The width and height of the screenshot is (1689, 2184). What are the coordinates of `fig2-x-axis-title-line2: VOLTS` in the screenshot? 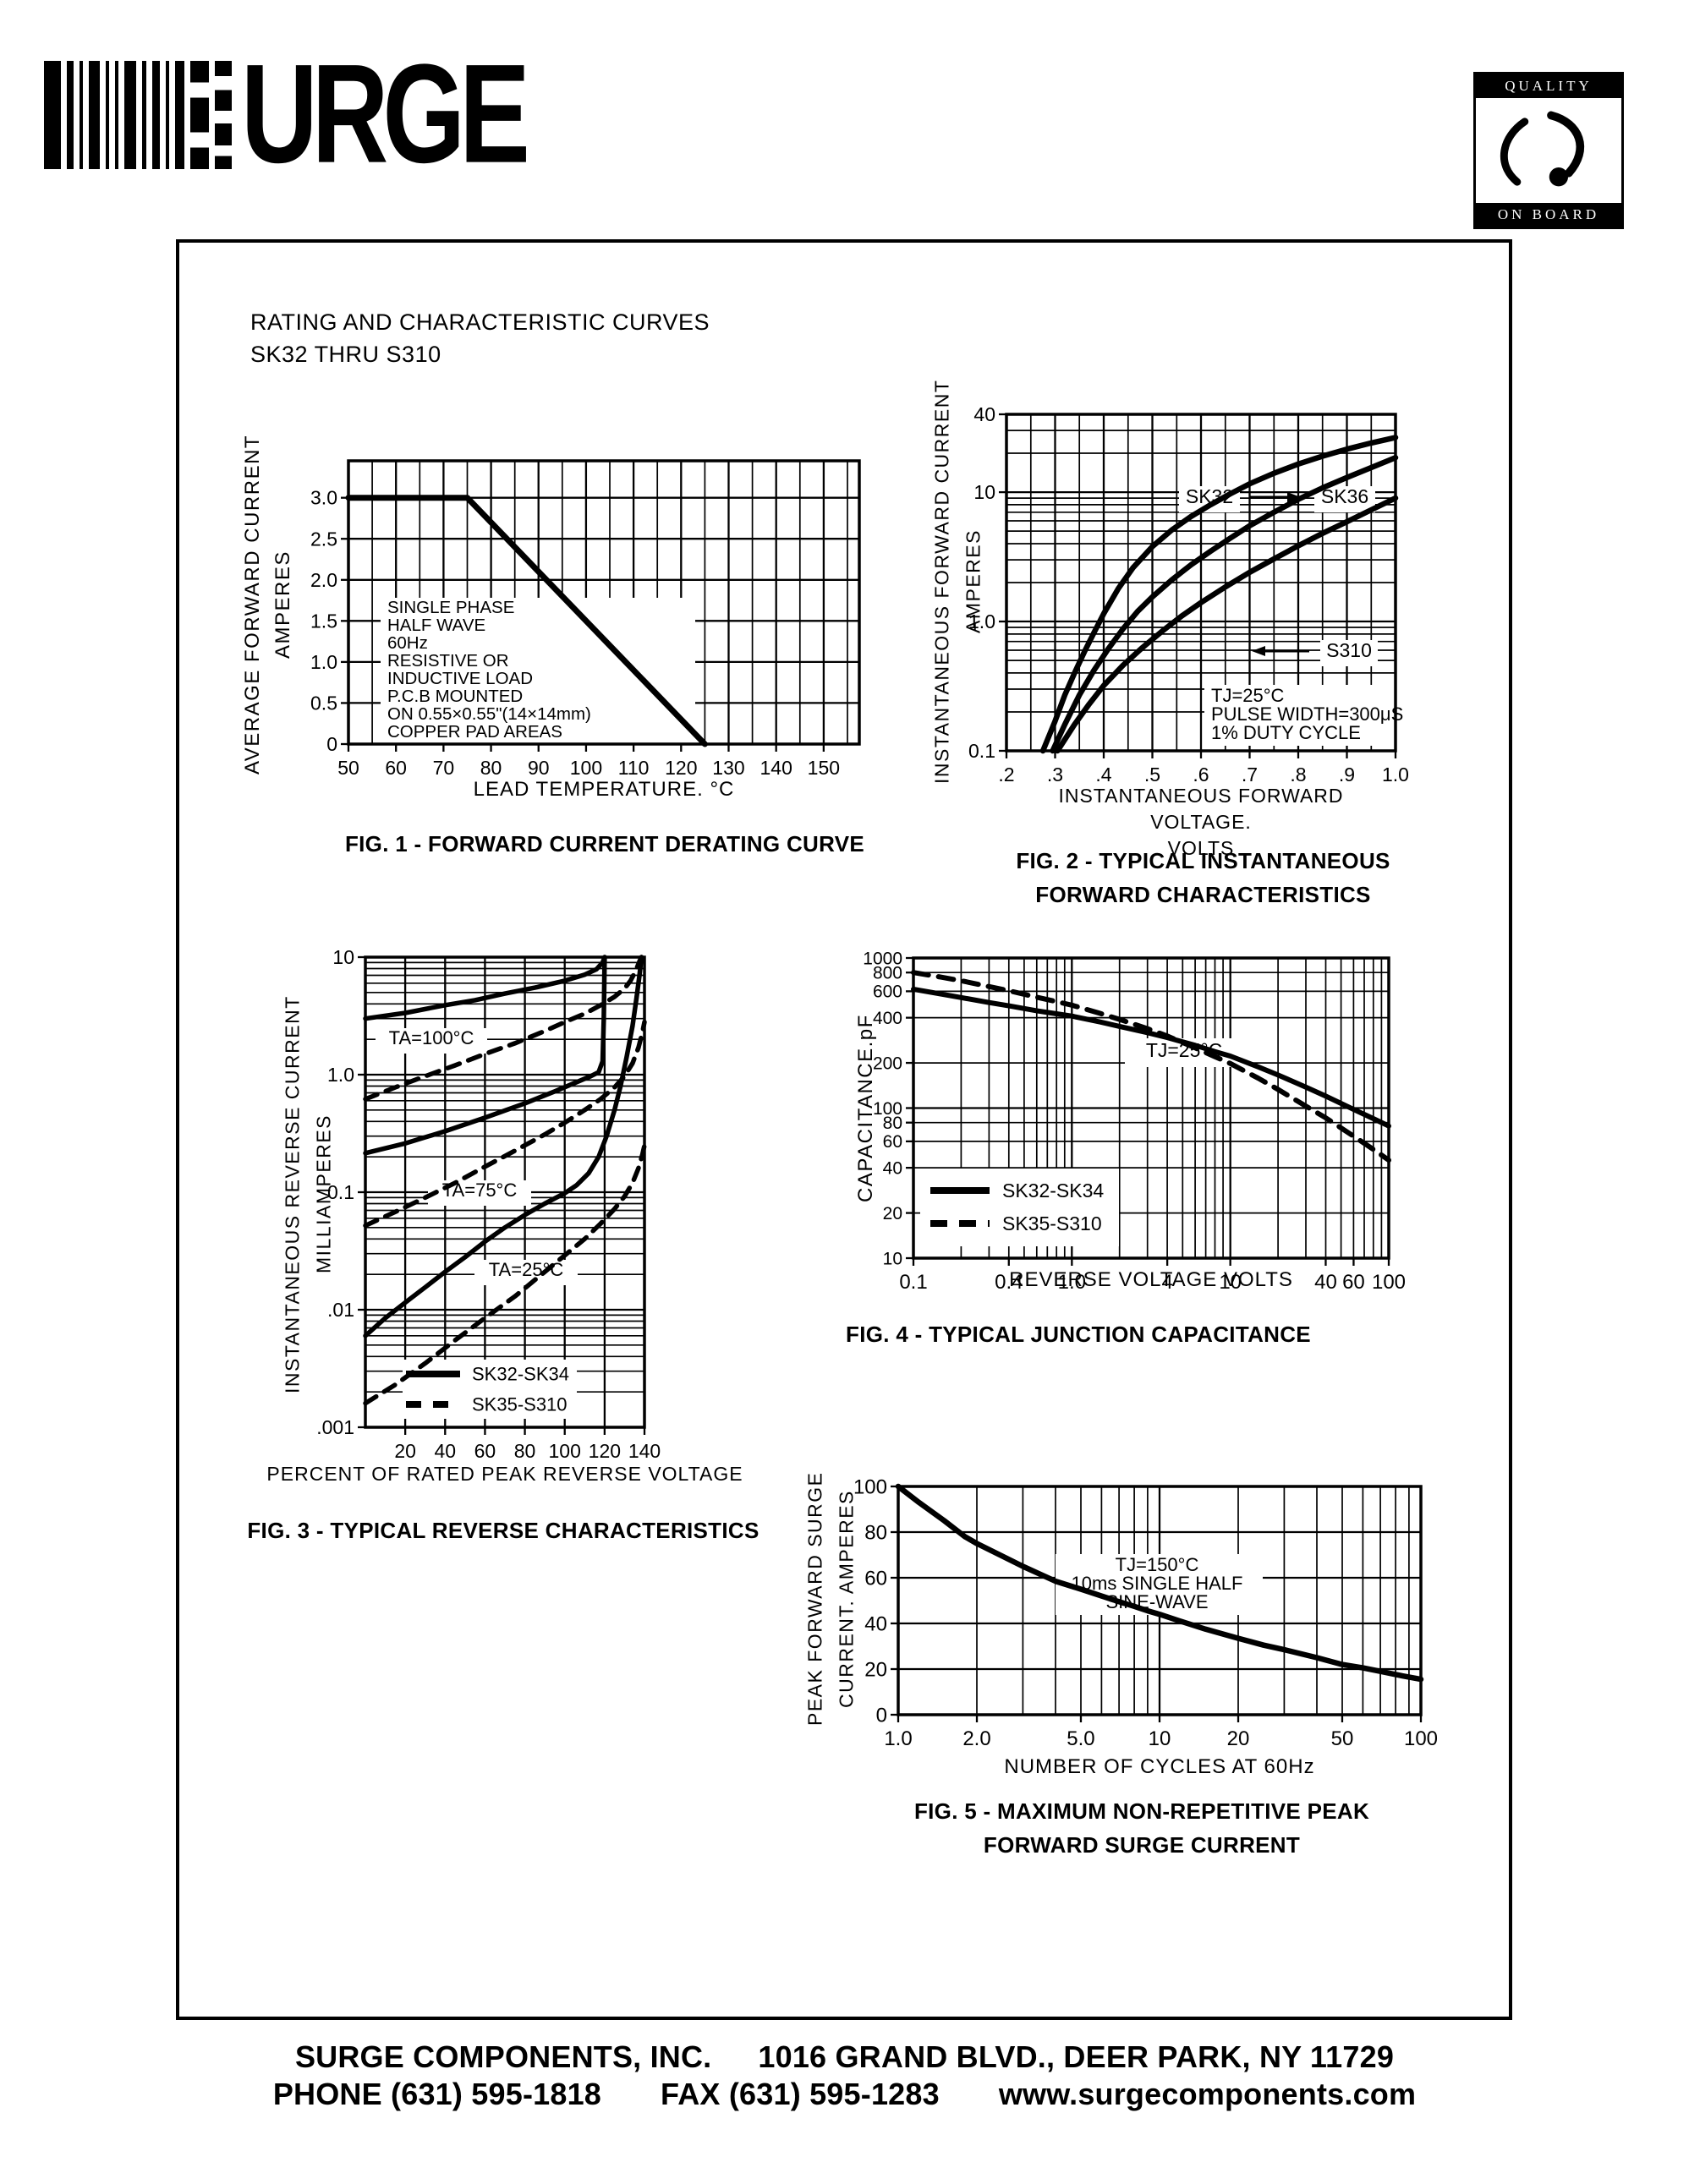 It's located at (1201, 848).